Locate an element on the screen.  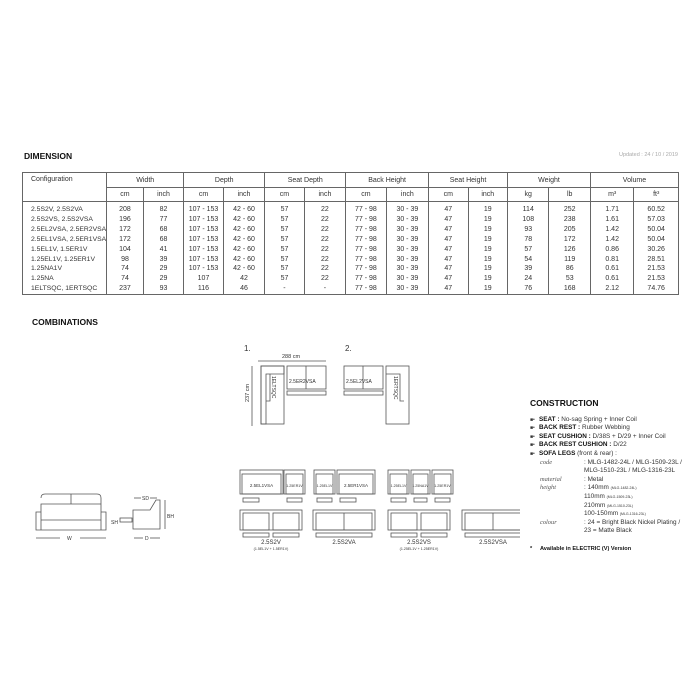
combinations-title: COMBINATIONS is located at coordinates (65, 322).